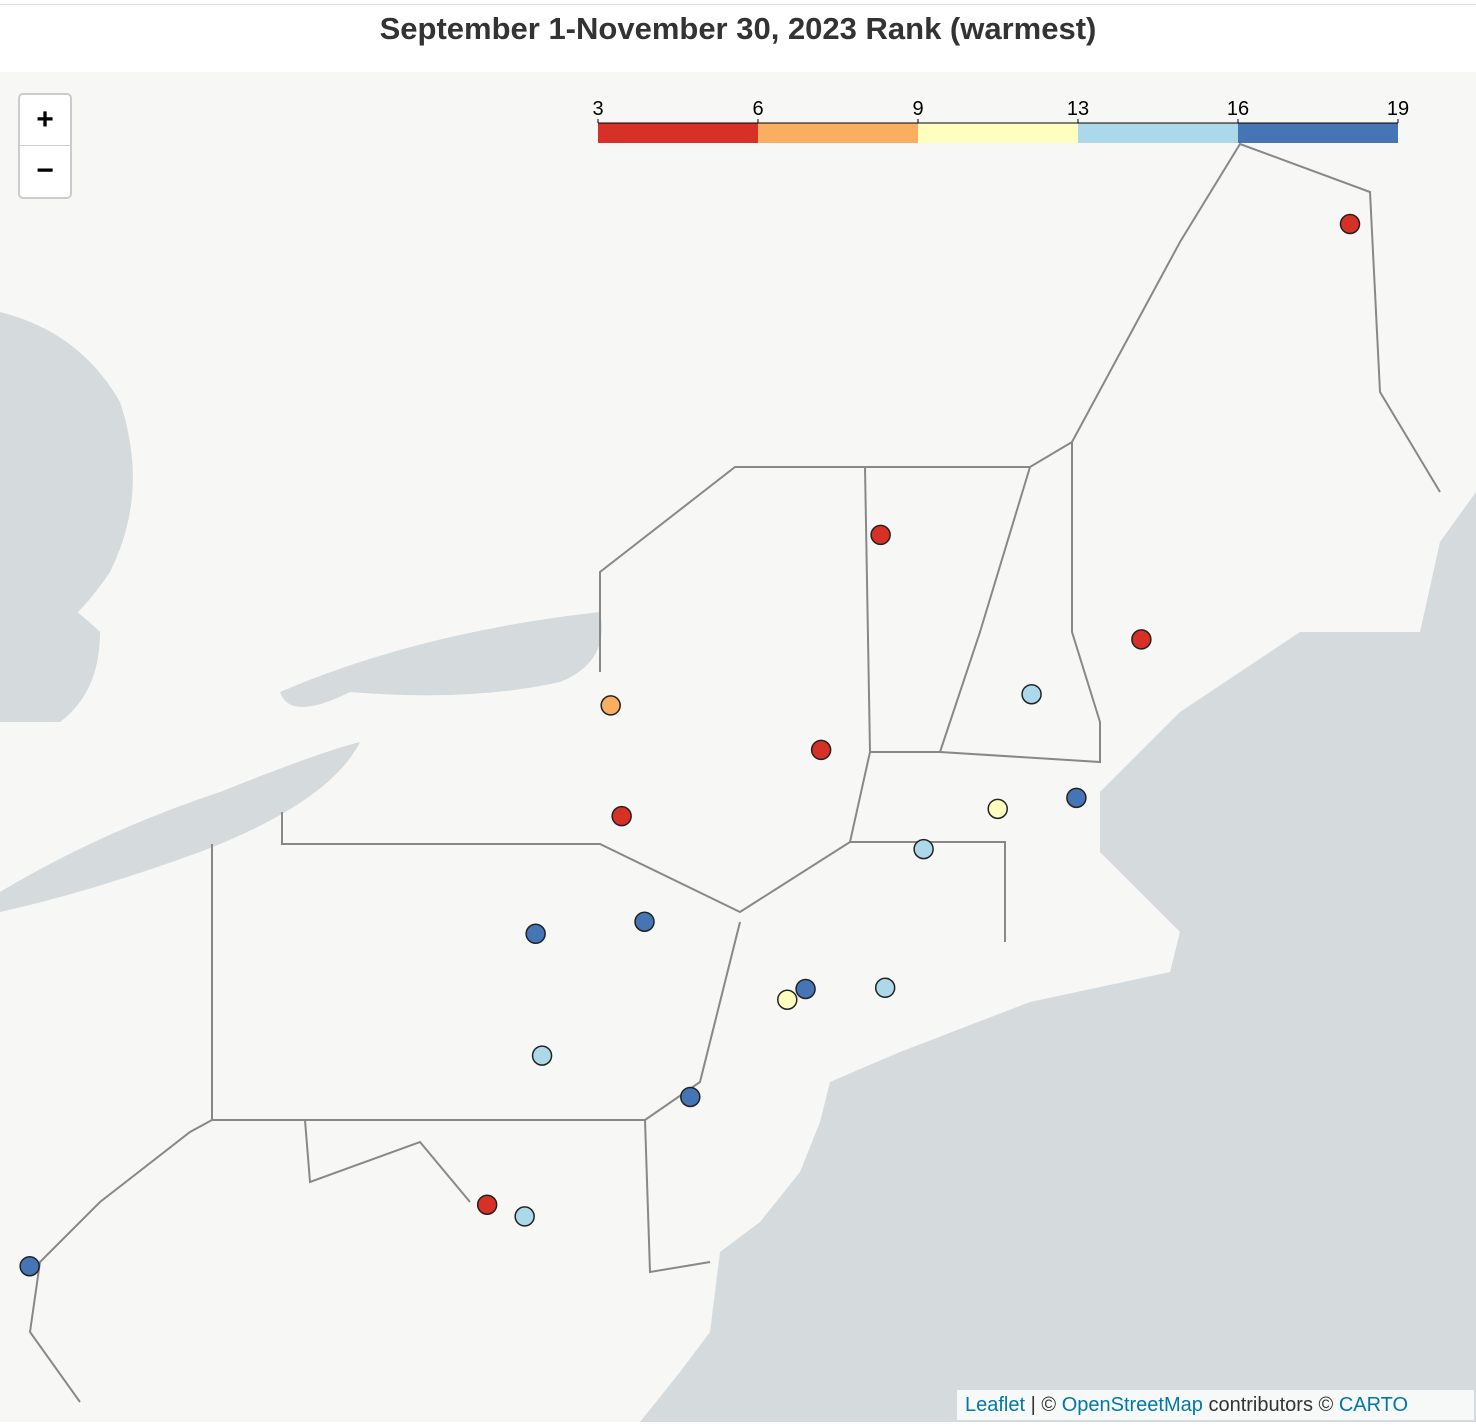 This screenshot has width=1476, height=1426. What do you see at coordinates (1271, 1405) in the screenshot?
I see `attribution-text: contributors ©` at bounding box center [1271, 1405].